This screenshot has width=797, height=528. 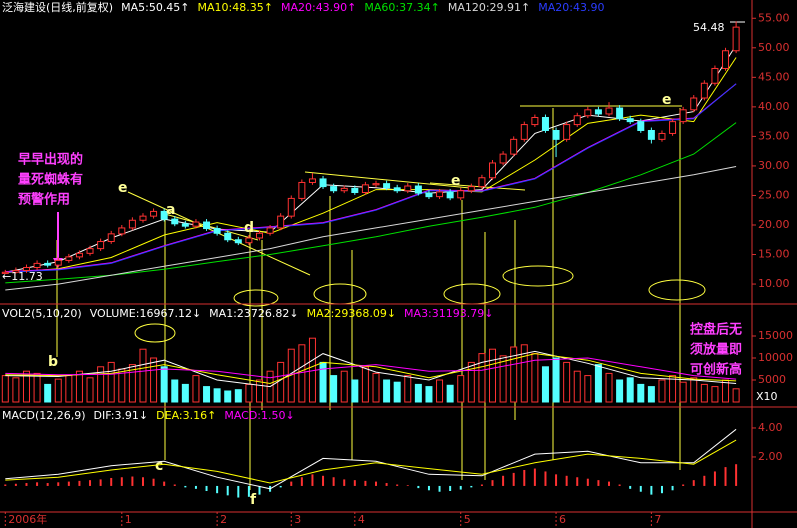 What do you see at coordinates (44, 415) in the screenshot?
I see `legend-entry: MACD(12,26,9)` at bounding box center [44, 415].